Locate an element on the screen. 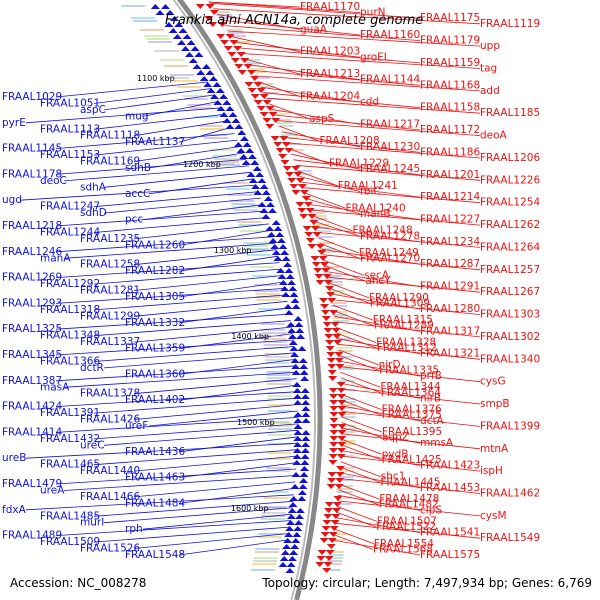 The width and height of the screenshot is (600, 600). gene-label: FRAAL1317 is located at coordinates (450, 331).